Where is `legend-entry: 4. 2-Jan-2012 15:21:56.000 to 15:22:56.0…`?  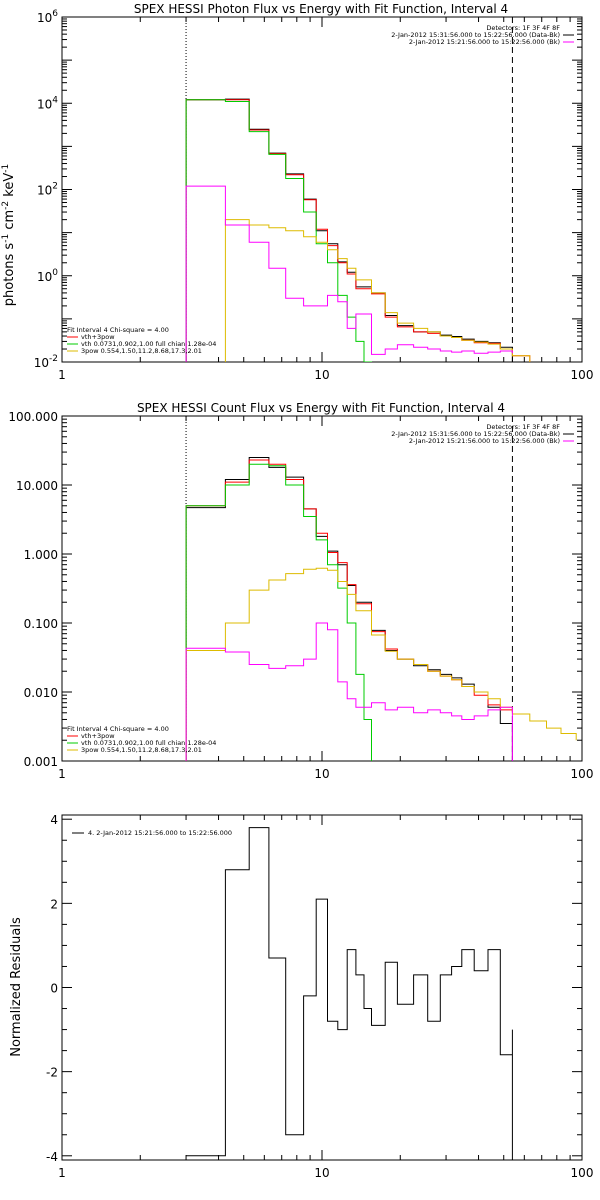 legend-entry: 4. 2-Jan-2012 15:21:56.000 to 15:22:56.0… is located at coordinates (160, 833).